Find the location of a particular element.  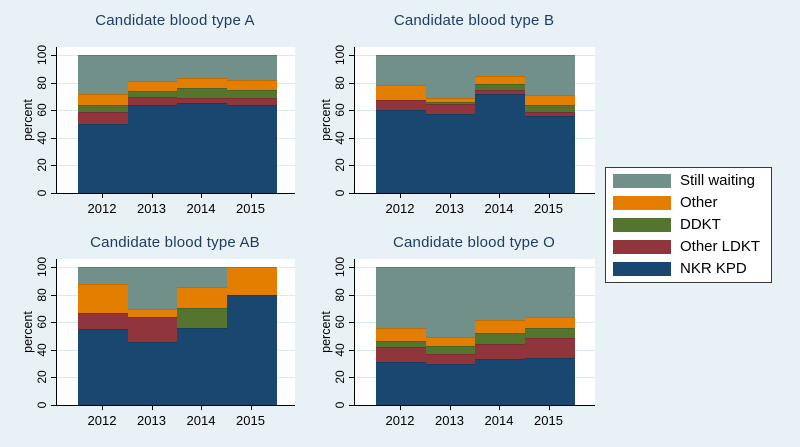

y-axis-title-candidate-blood-type-a: percent is located at coordinates (28, 120).